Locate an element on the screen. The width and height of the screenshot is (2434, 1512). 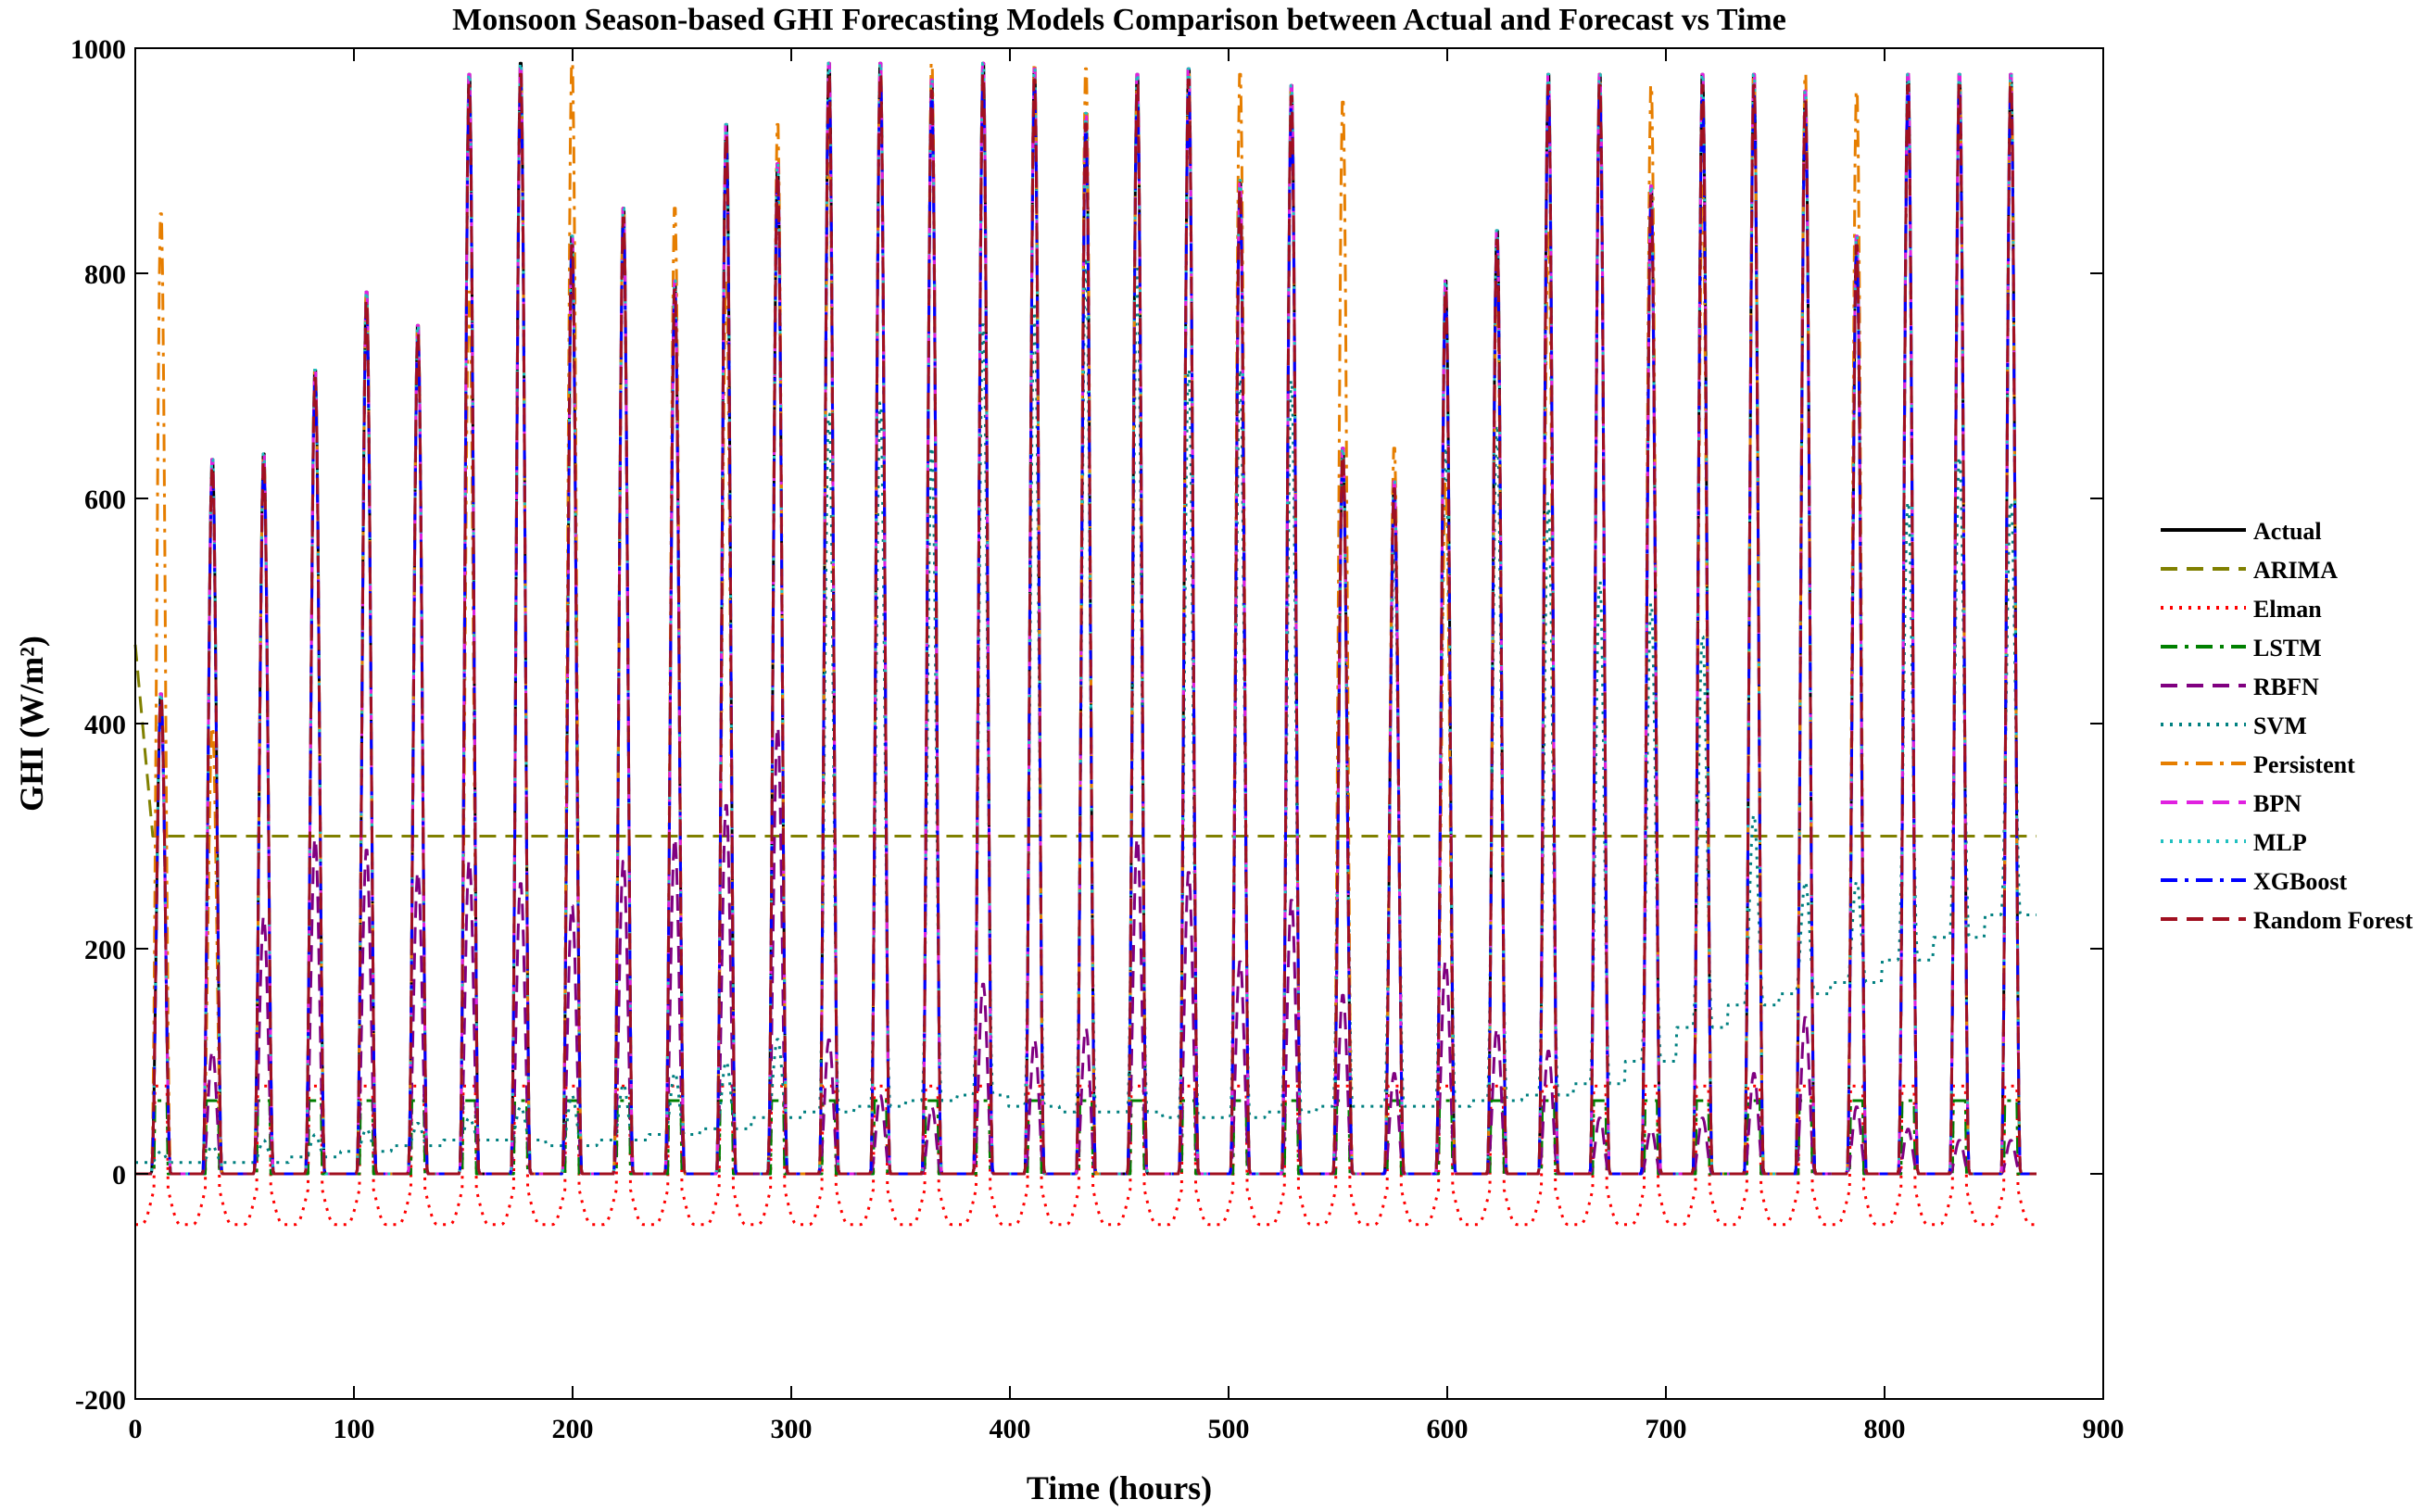
x-tick-label: 500 is located at coordinates (1229, 1429).